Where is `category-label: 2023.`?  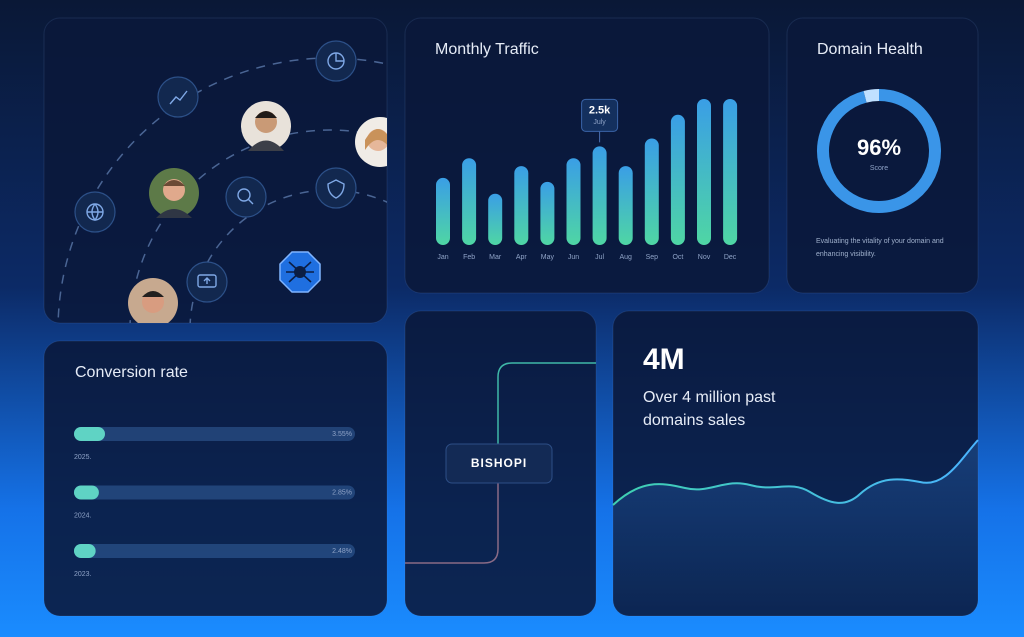
category-label: 2023. is located at coordinates (83, 574).